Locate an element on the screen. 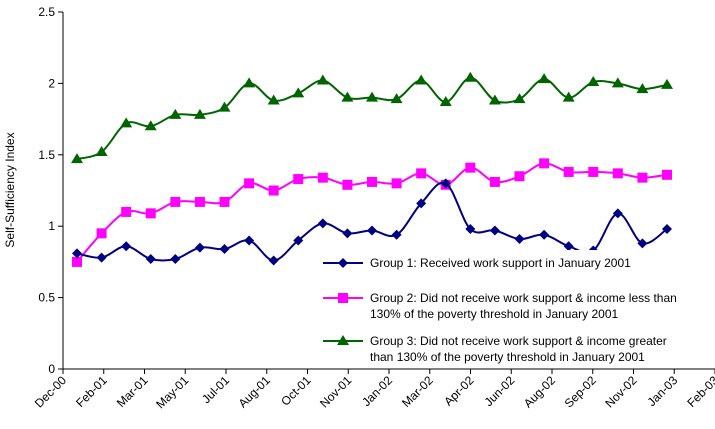 This screenshot has width=715, height=429. x-tick-label: Nov-02 is located at coordinates (620, 391).